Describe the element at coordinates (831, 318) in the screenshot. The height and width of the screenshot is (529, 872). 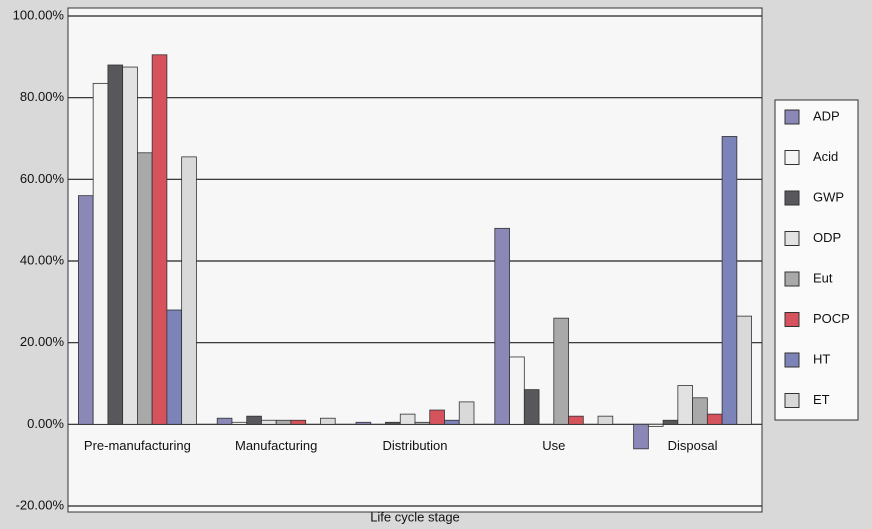
I see `legend-label: POCP` at that location.